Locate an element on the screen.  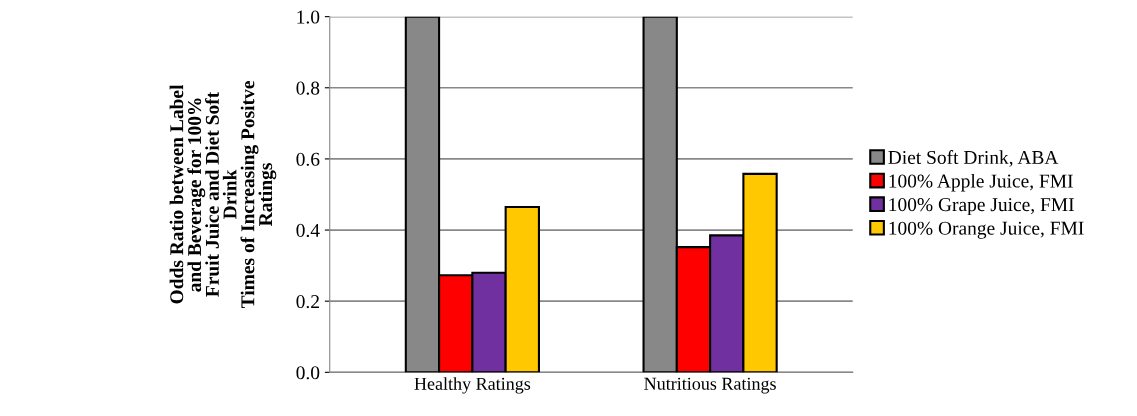
legend-label: 100% Orange Juice, FMI is located at coordinates (986, 230).